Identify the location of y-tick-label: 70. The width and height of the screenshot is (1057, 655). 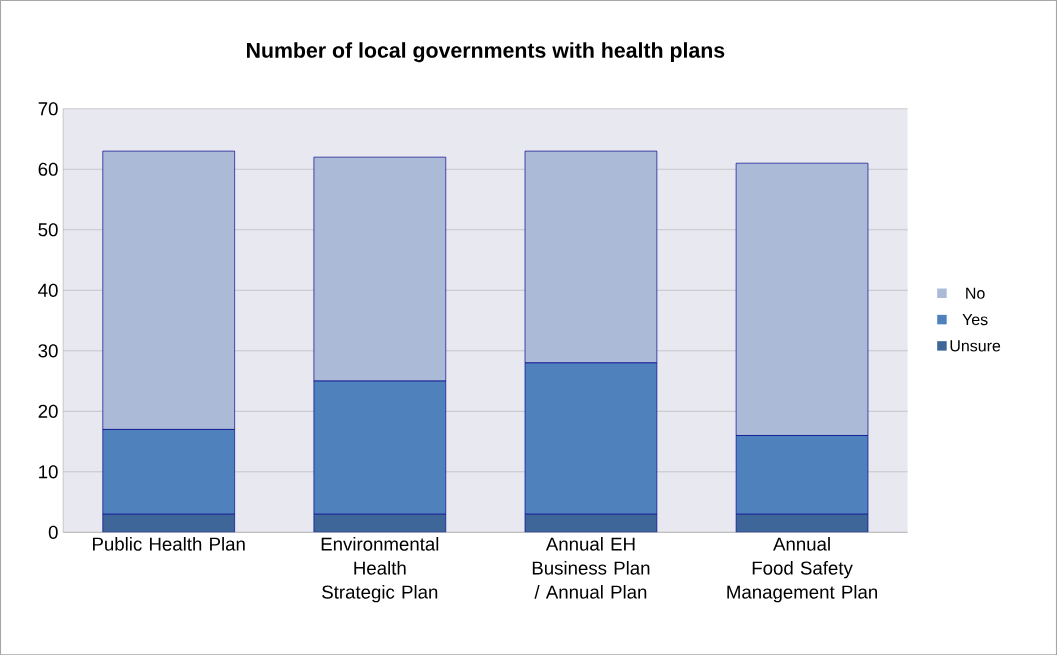
(48, 108).